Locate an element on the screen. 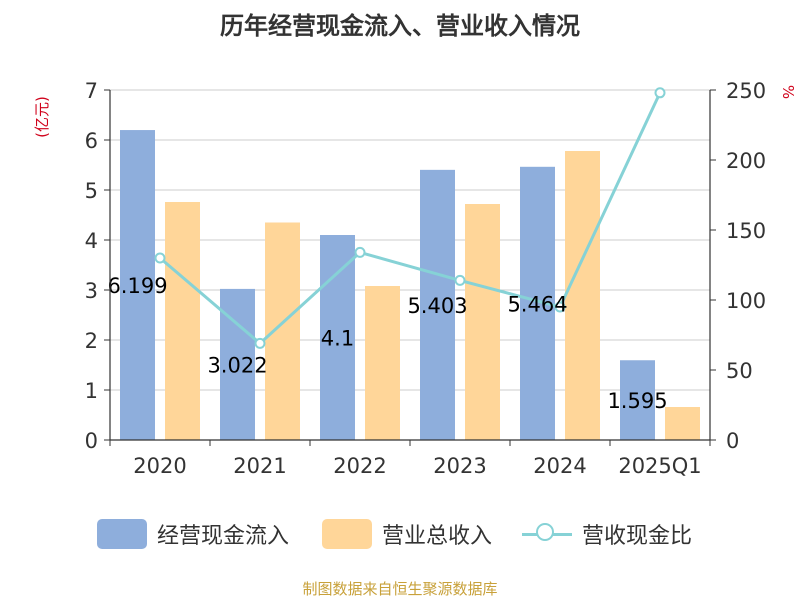  data-label-cash-inflow: 5.403 is located at coordinates (437, 306).